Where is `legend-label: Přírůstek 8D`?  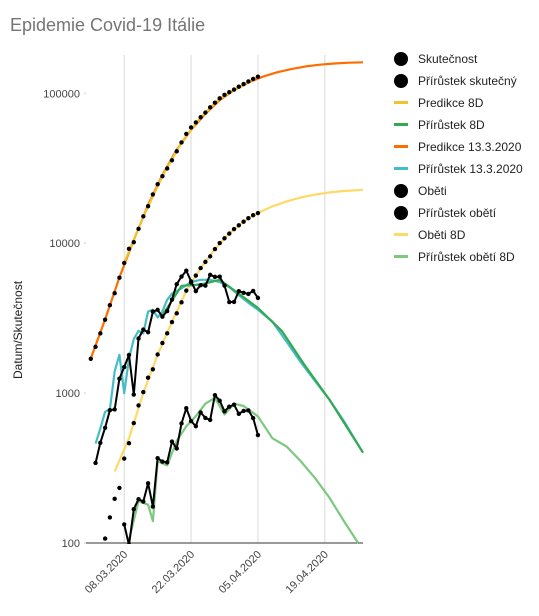 legend-label: Přírůstek 8D is located at coordinates (451, 125).